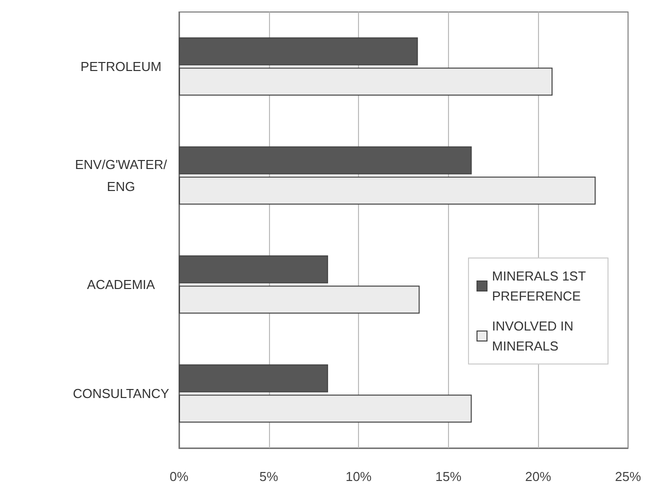 The height and width of the screenshot is (500, 646). Describe the element at coordinates (628, 476) in the screenshot. I see `x-tick-label: 25%` at that location.